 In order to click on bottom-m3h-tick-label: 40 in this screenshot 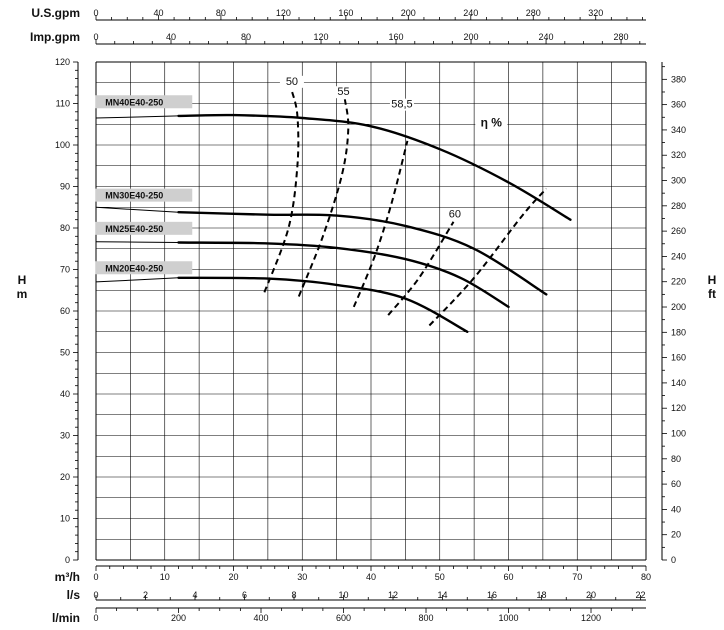, I will do `click(371, 577)`.